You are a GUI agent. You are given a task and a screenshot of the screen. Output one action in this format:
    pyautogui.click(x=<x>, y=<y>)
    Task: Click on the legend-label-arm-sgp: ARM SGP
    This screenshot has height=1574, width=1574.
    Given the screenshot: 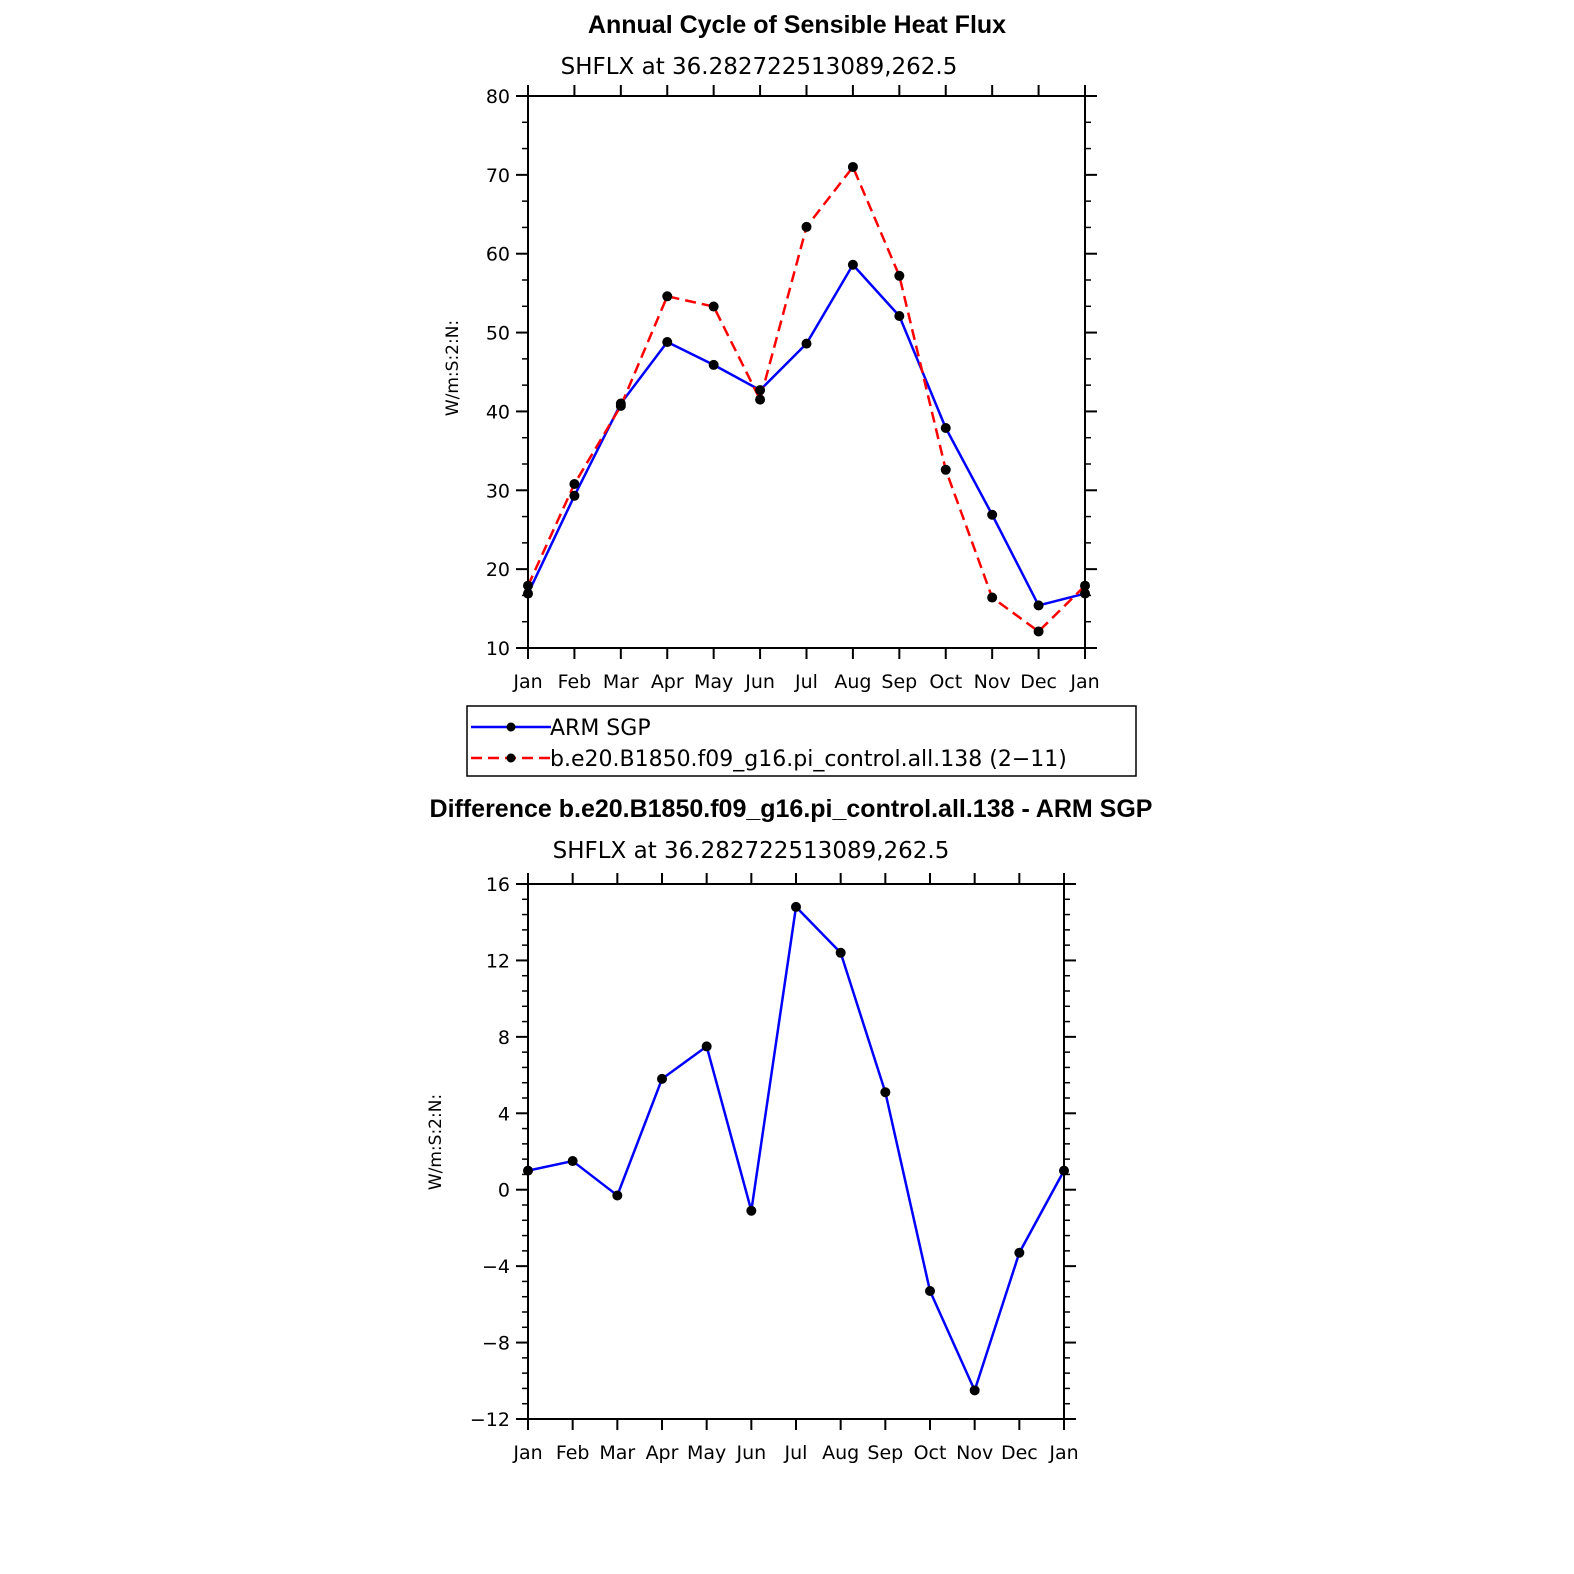 What is the action you would take?
    pyautogui.click(x=600, y=728)
    